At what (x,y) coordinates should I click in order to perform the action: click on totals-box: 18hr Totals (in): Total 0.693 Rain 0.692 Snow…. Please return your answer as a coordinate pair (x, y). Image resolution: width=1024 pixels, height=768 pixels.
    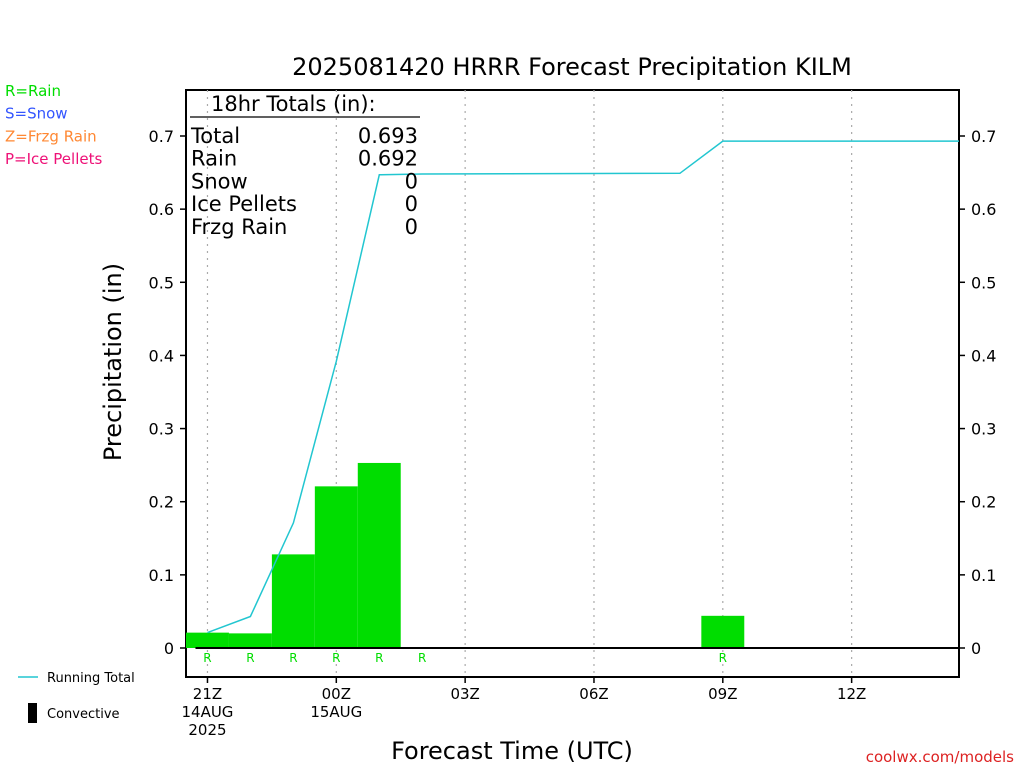
    Looking at the image, I should click on (305, 165).